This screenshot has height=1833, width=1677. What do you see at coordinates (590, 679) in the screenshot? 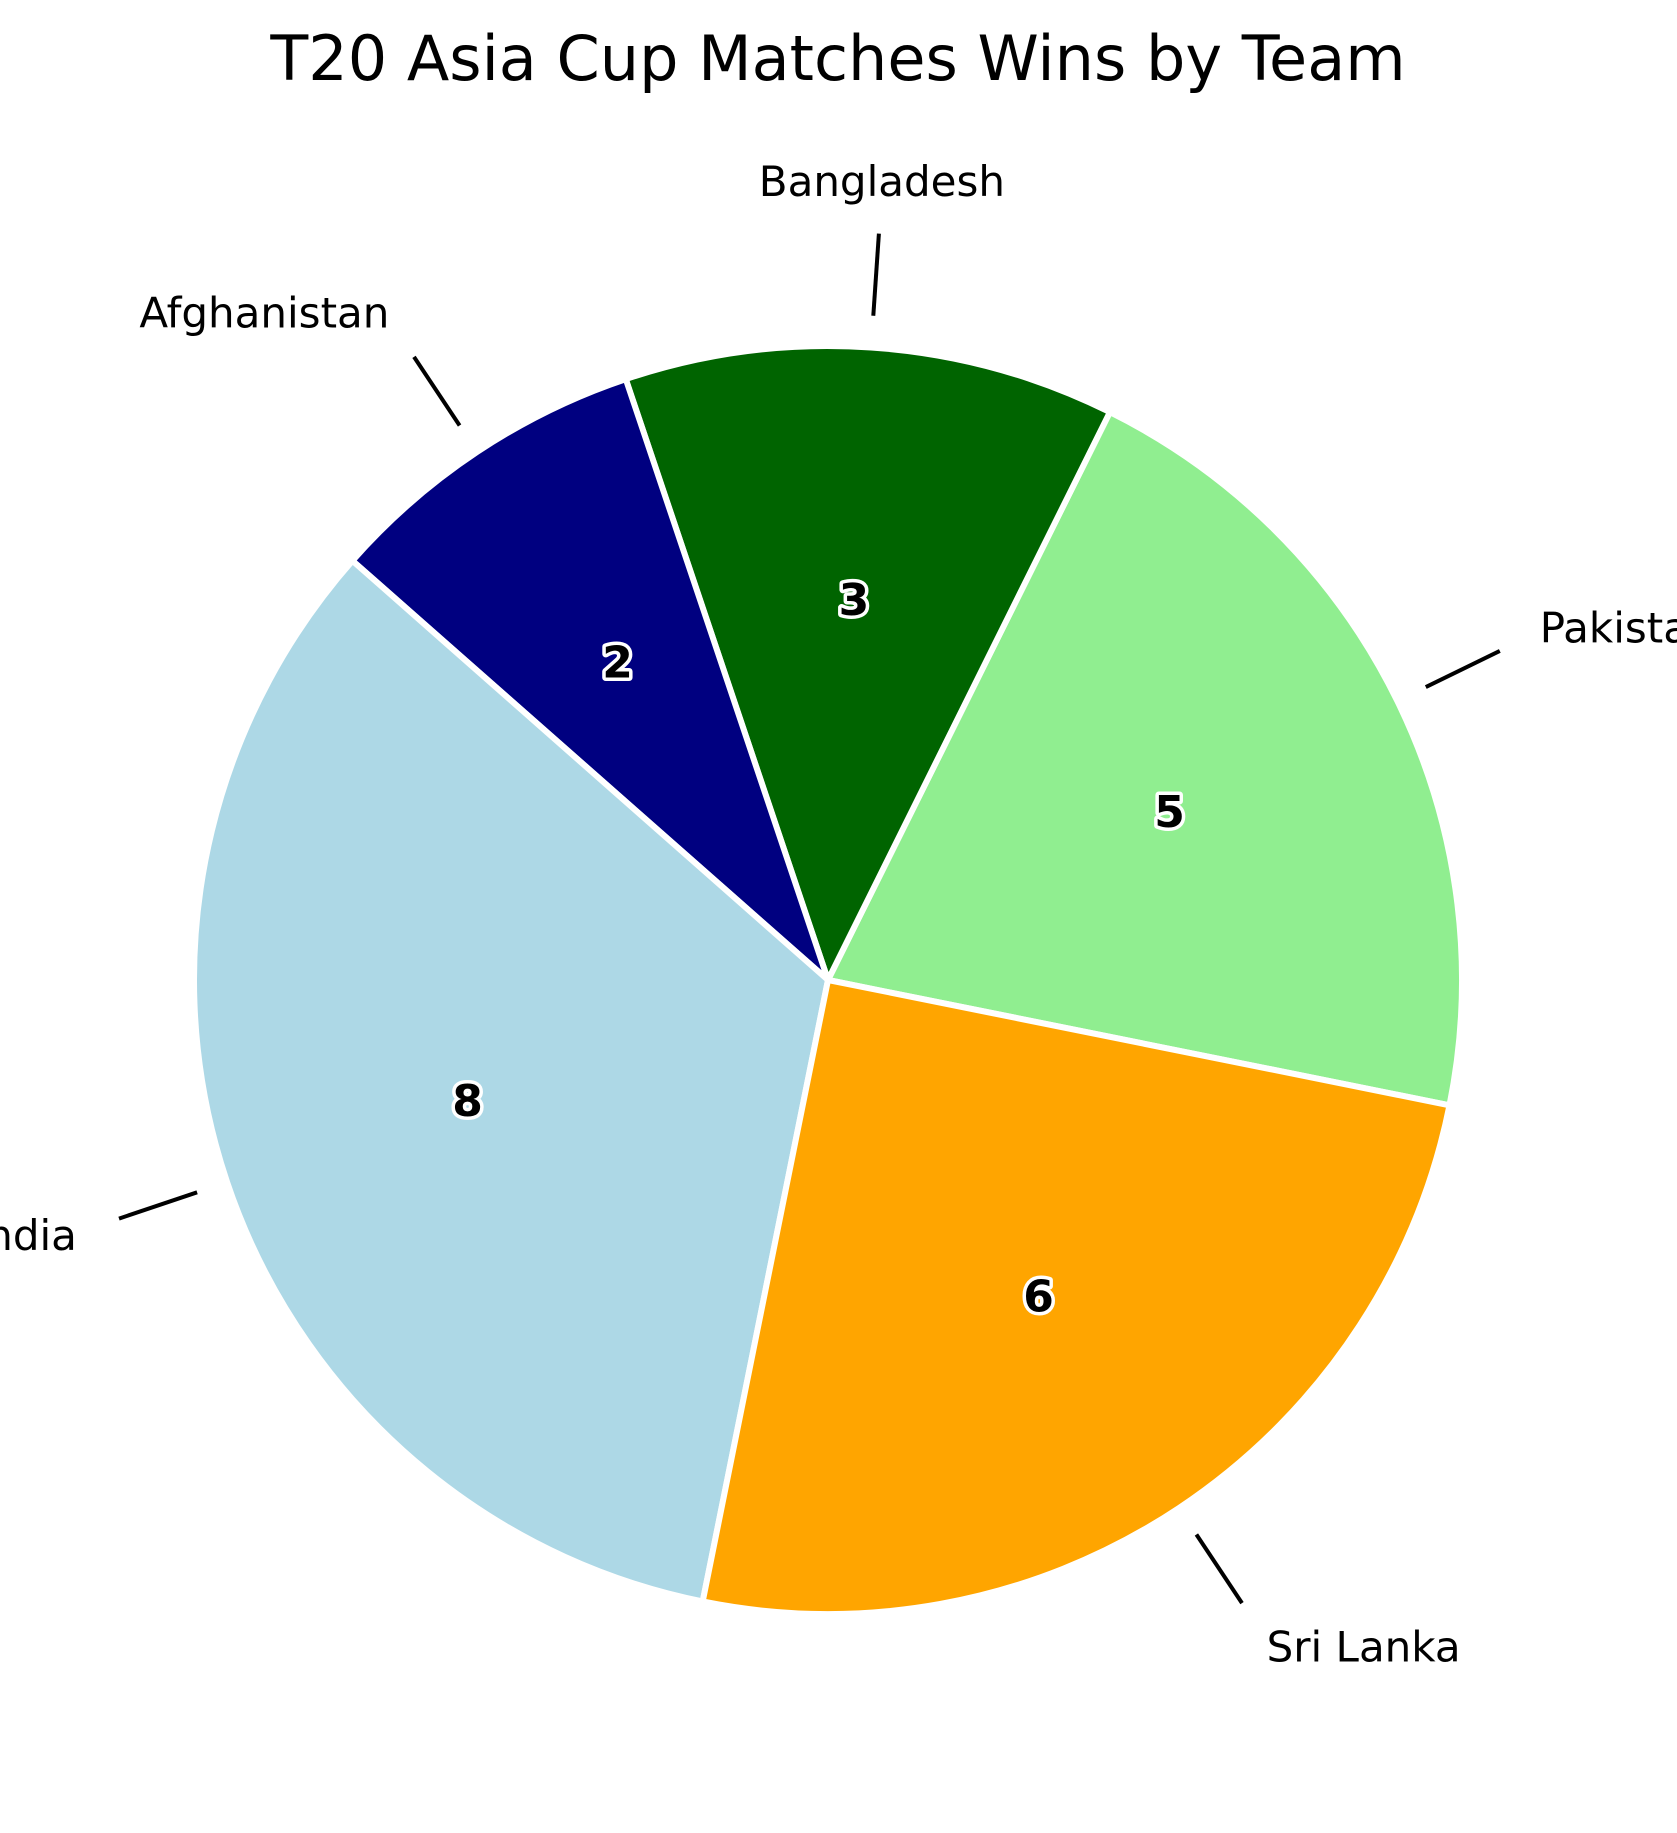
I see `slice-afghanistan` at bounding box center [590, 679].